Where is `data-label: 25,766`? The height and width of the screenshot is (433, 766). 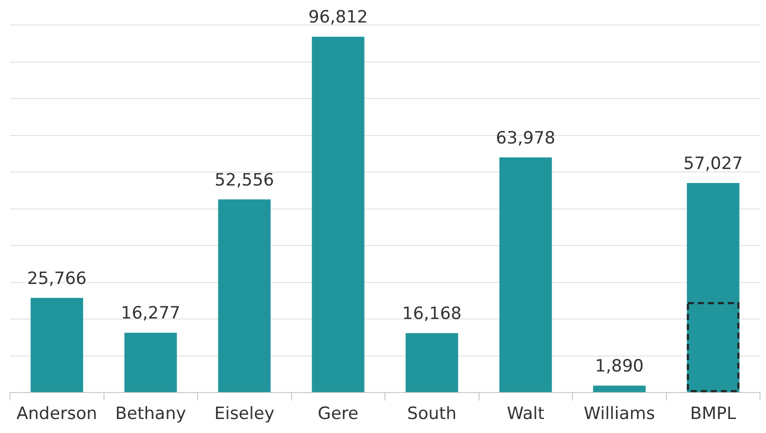
data-label: 25,766 is located at coordinates (57, 278).